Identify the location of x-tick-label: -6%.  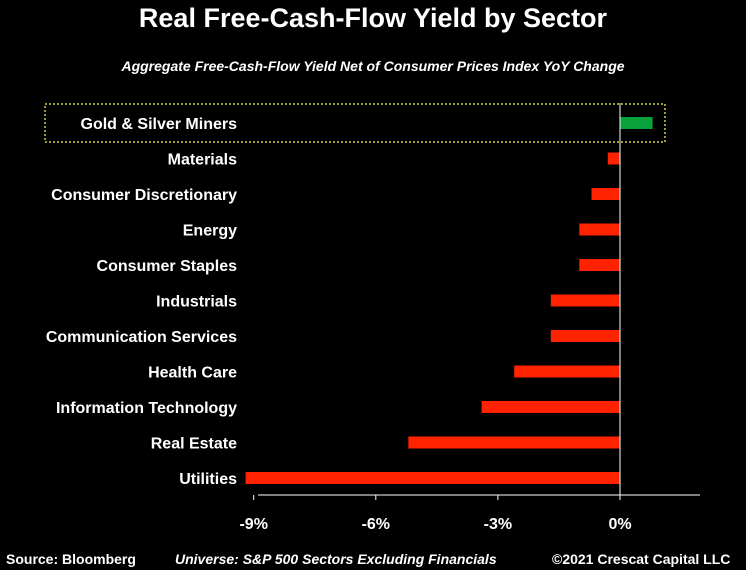
(376, 524).